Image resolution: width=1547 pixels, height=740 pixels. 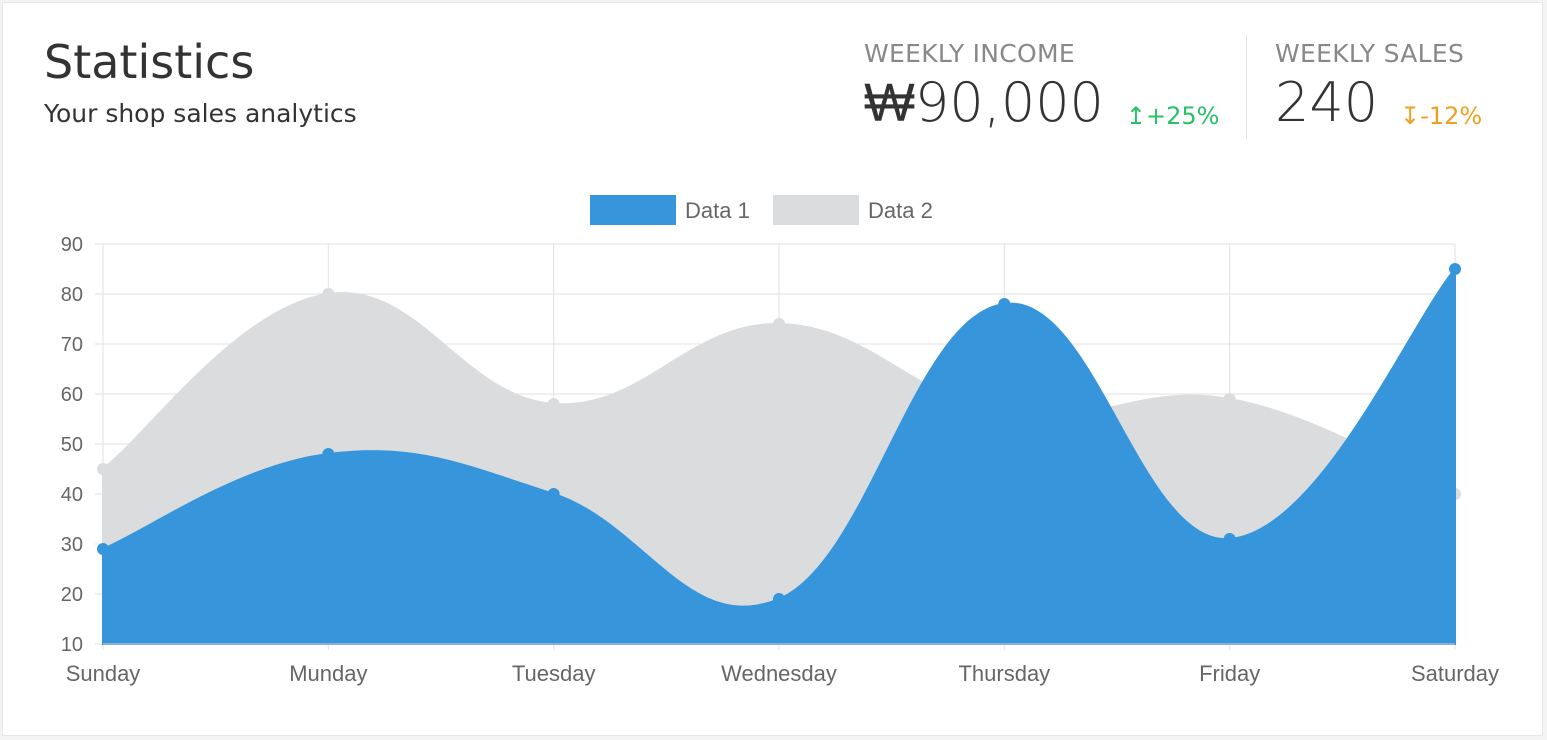 I want to click on weekly-income-change: ↥+25%, so click(x=1173, y=116).